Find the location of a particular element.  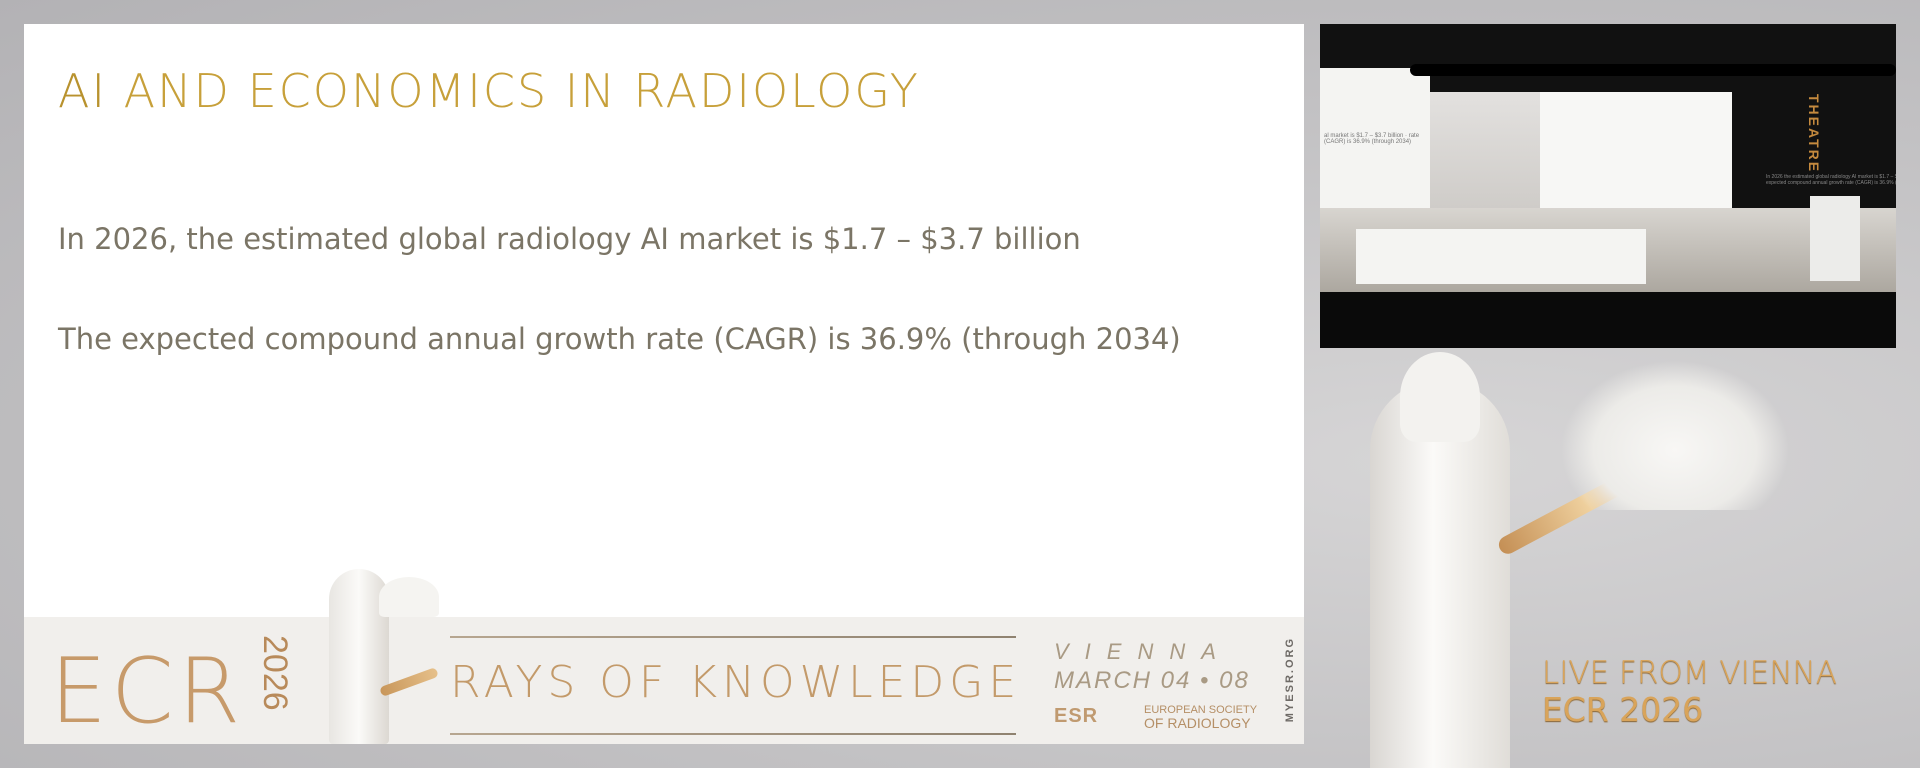

lighting-truss is located at coordinates (1653, 70).